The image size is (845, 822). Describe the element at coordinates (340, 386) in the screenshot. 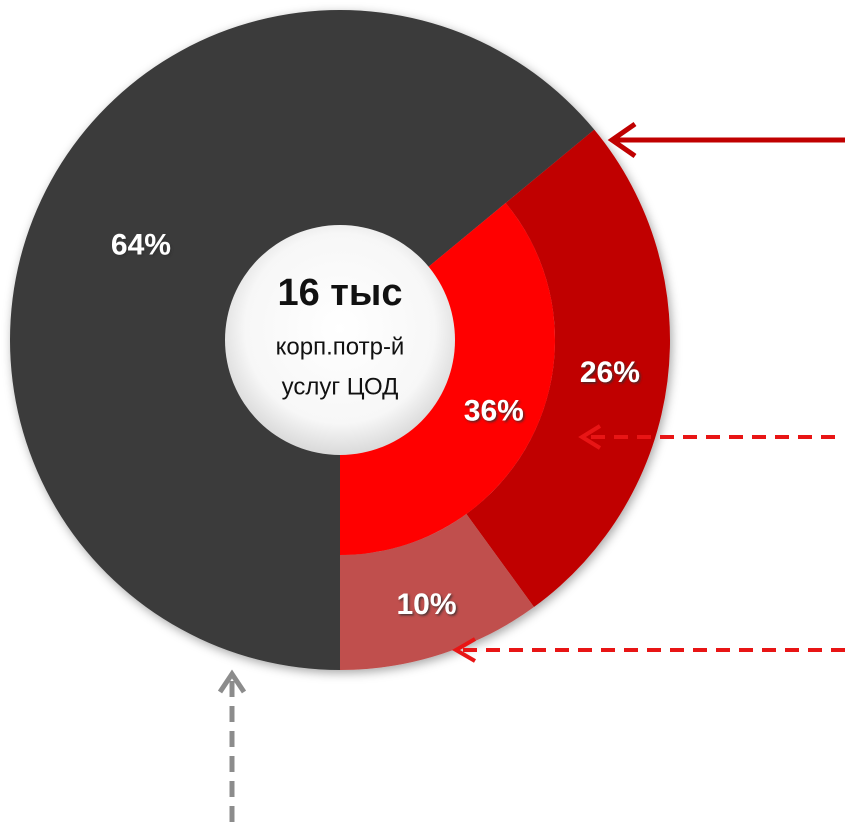

I see `center-text: услуг ЦОД` at that location.